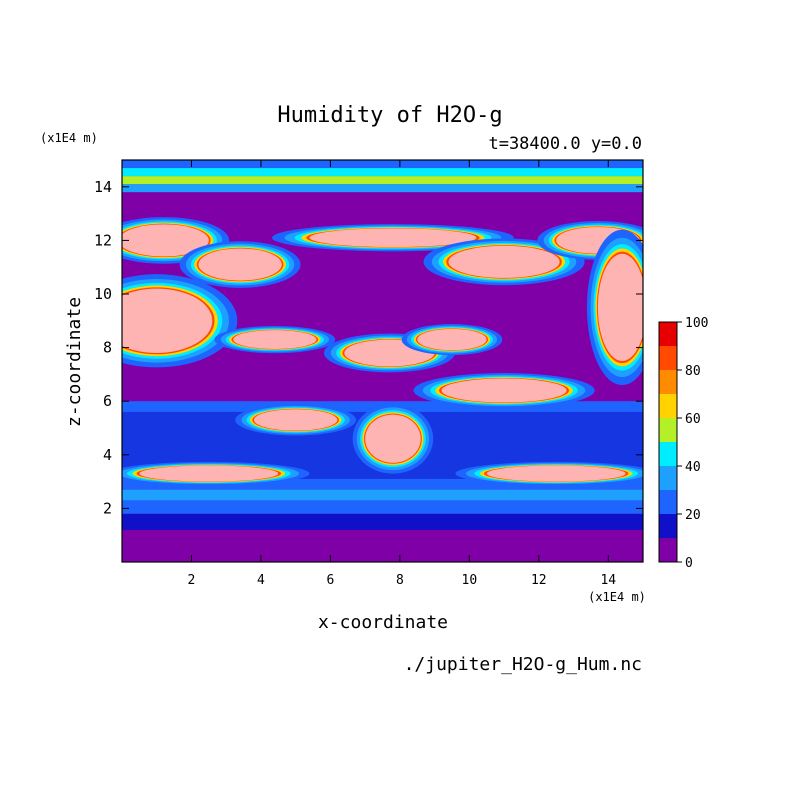  I want to click on feature-right-column, so click(614, 307).